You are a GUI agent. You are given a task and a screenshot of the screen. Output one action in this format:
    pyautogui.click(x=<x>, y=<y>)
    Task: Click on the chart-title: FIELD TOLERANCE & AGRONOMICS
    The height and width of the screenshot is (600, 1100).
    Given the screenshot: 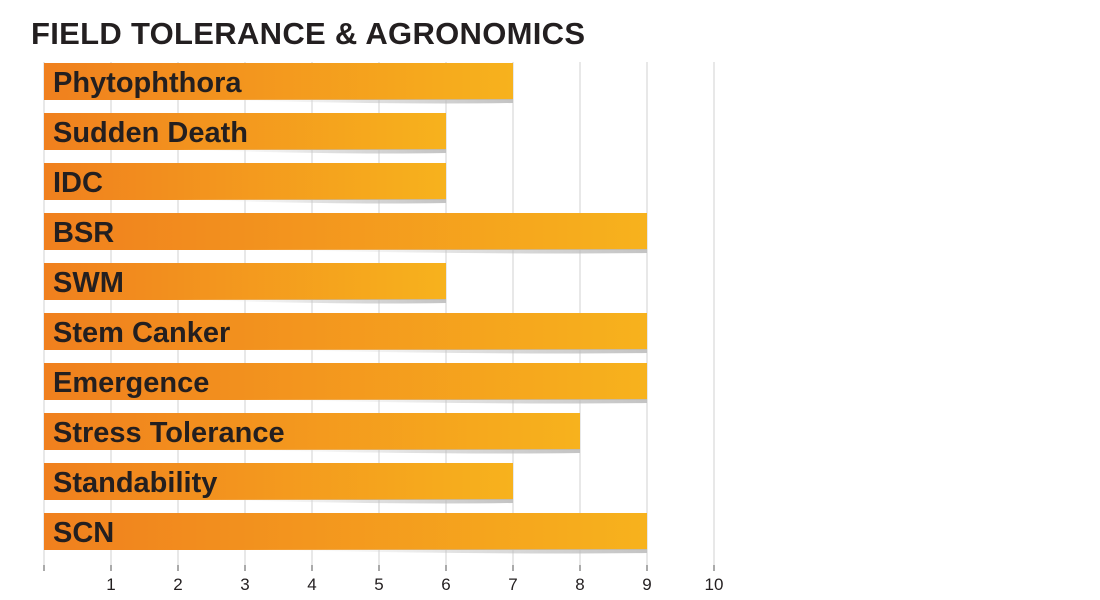 What is the action you would take?
    pyautogui.click(x=308, y=33)
    